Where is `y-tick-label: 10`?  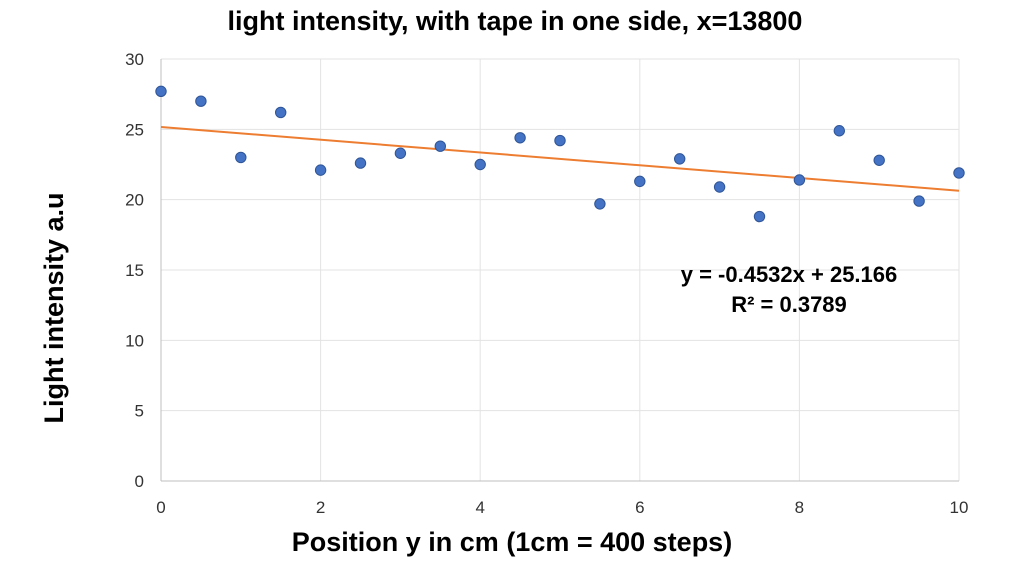 y-tick-label: 10 is located at coordinates (134, 340).